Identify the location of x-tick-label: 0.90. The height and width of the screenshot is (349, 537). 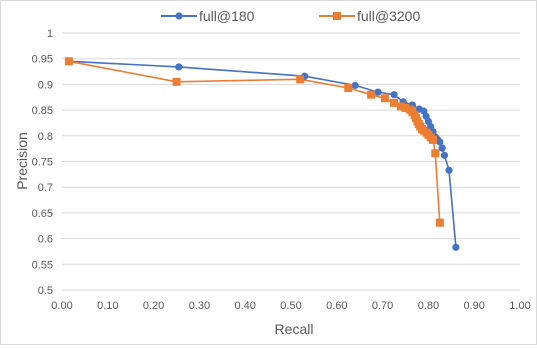
(473, 306).